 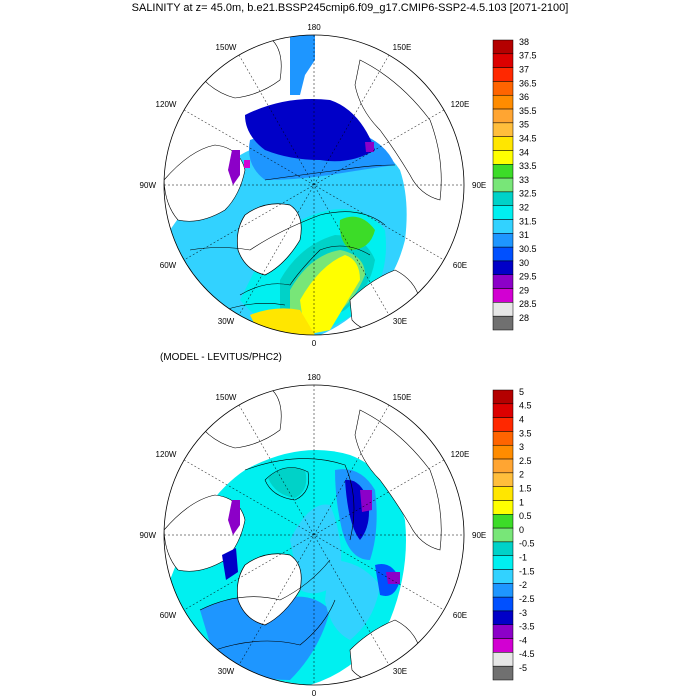 What do you see at coordinates (148, 185) in the screenshot?
I see `lon-label-90w: 90W` at bounding box center [148, 185].